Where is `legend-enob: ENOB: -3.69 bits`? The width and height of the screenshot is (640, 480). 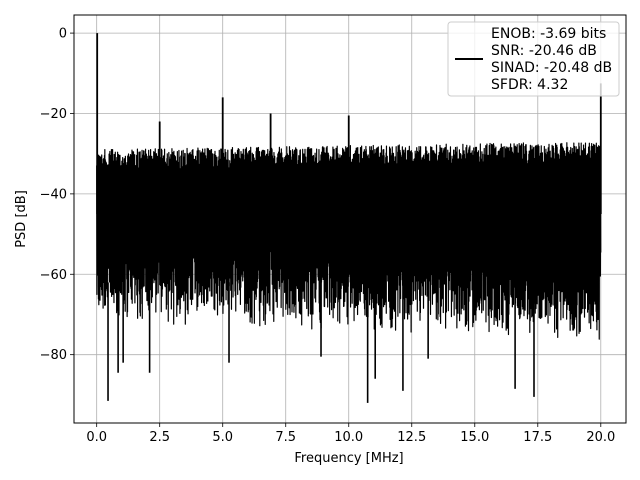
legend-enob: ENOB: -3.69 bits is located at coordinates (548, 34).